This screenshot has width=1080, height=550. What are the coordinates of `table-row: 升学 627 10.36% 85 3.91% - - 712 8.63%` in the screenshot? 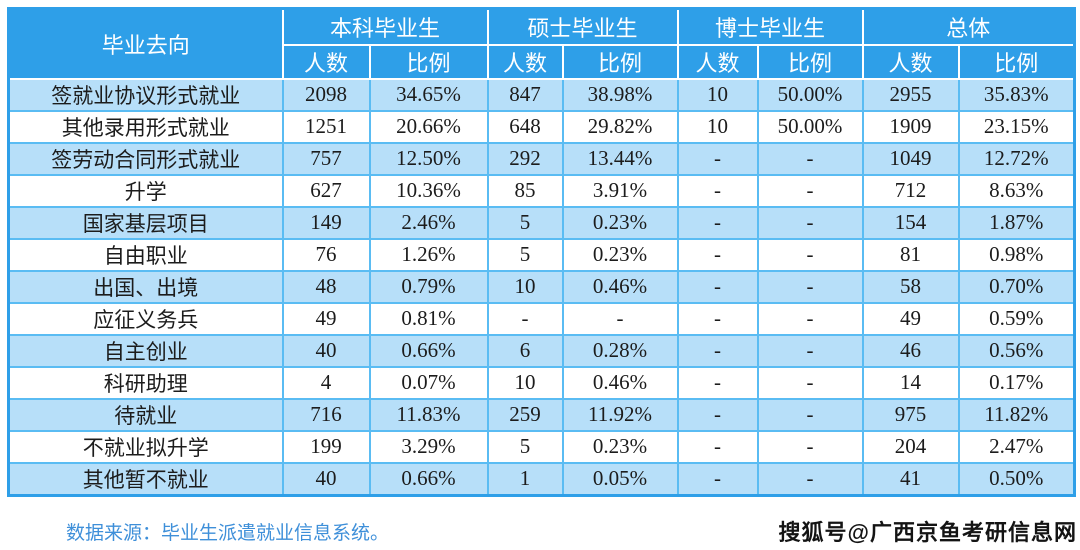 It's located at (541, 190).